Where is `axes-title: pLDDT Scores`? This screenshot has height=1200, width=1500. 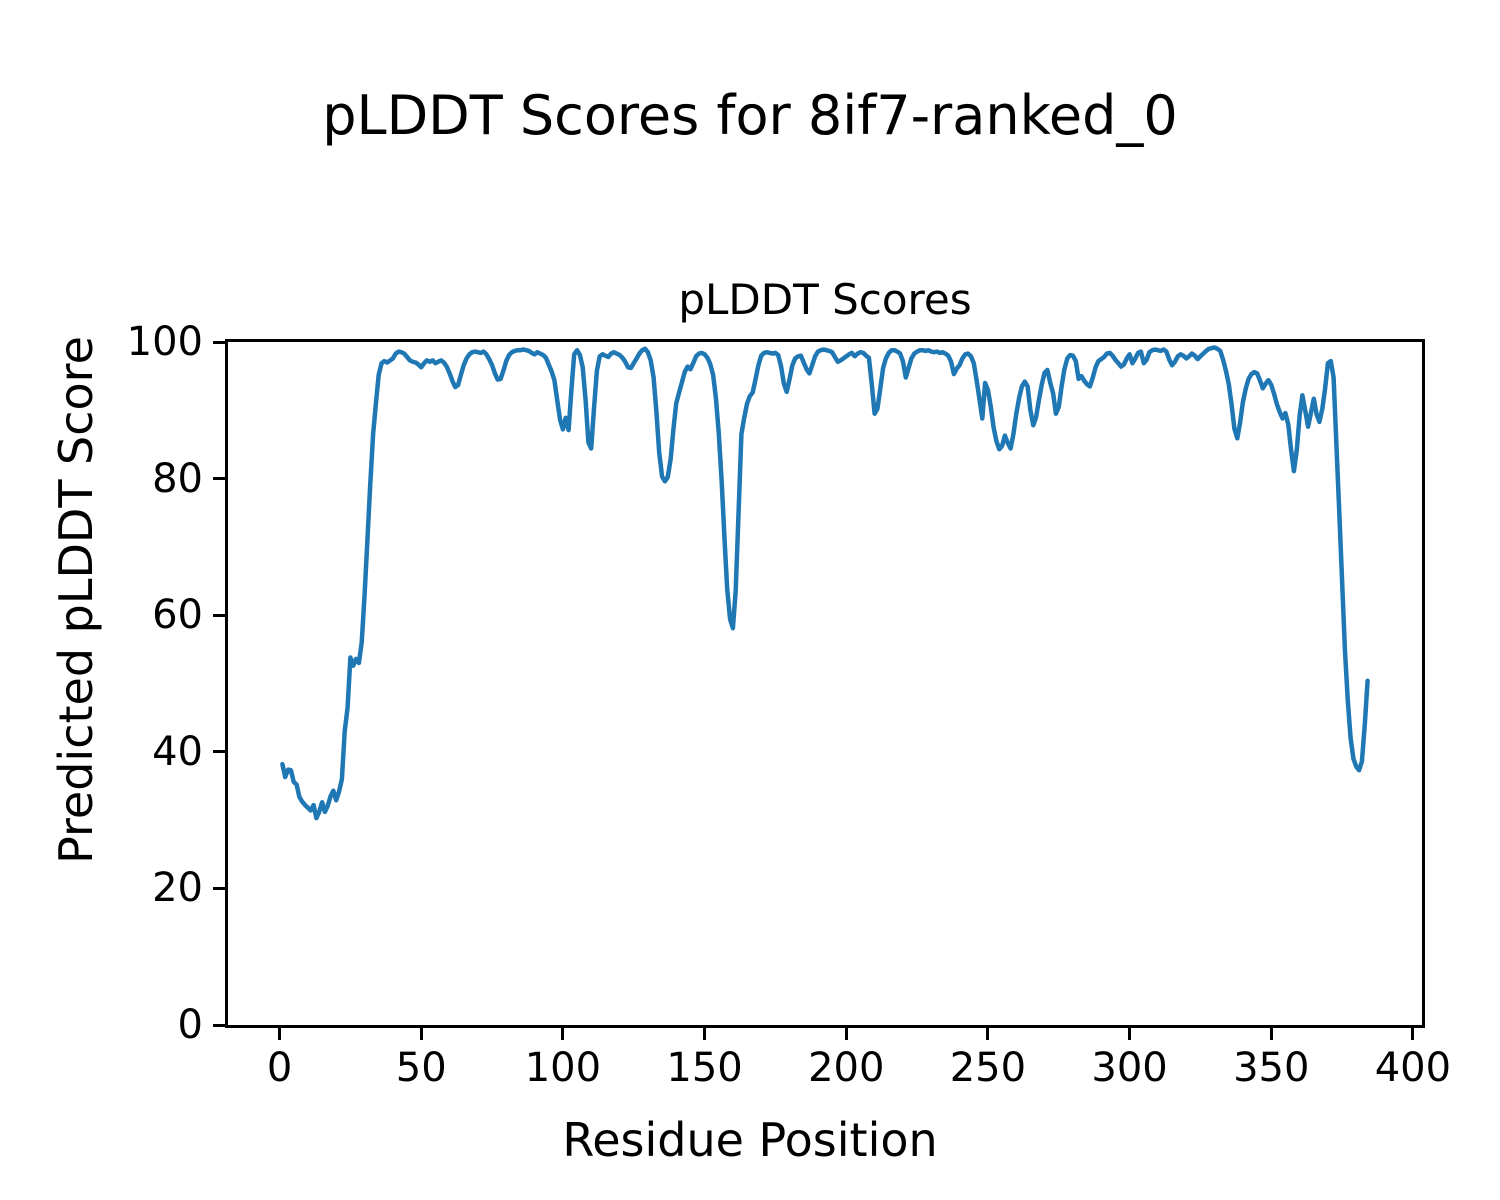 axes-title: pLDDT Scores is located at coordinates (825, 299).